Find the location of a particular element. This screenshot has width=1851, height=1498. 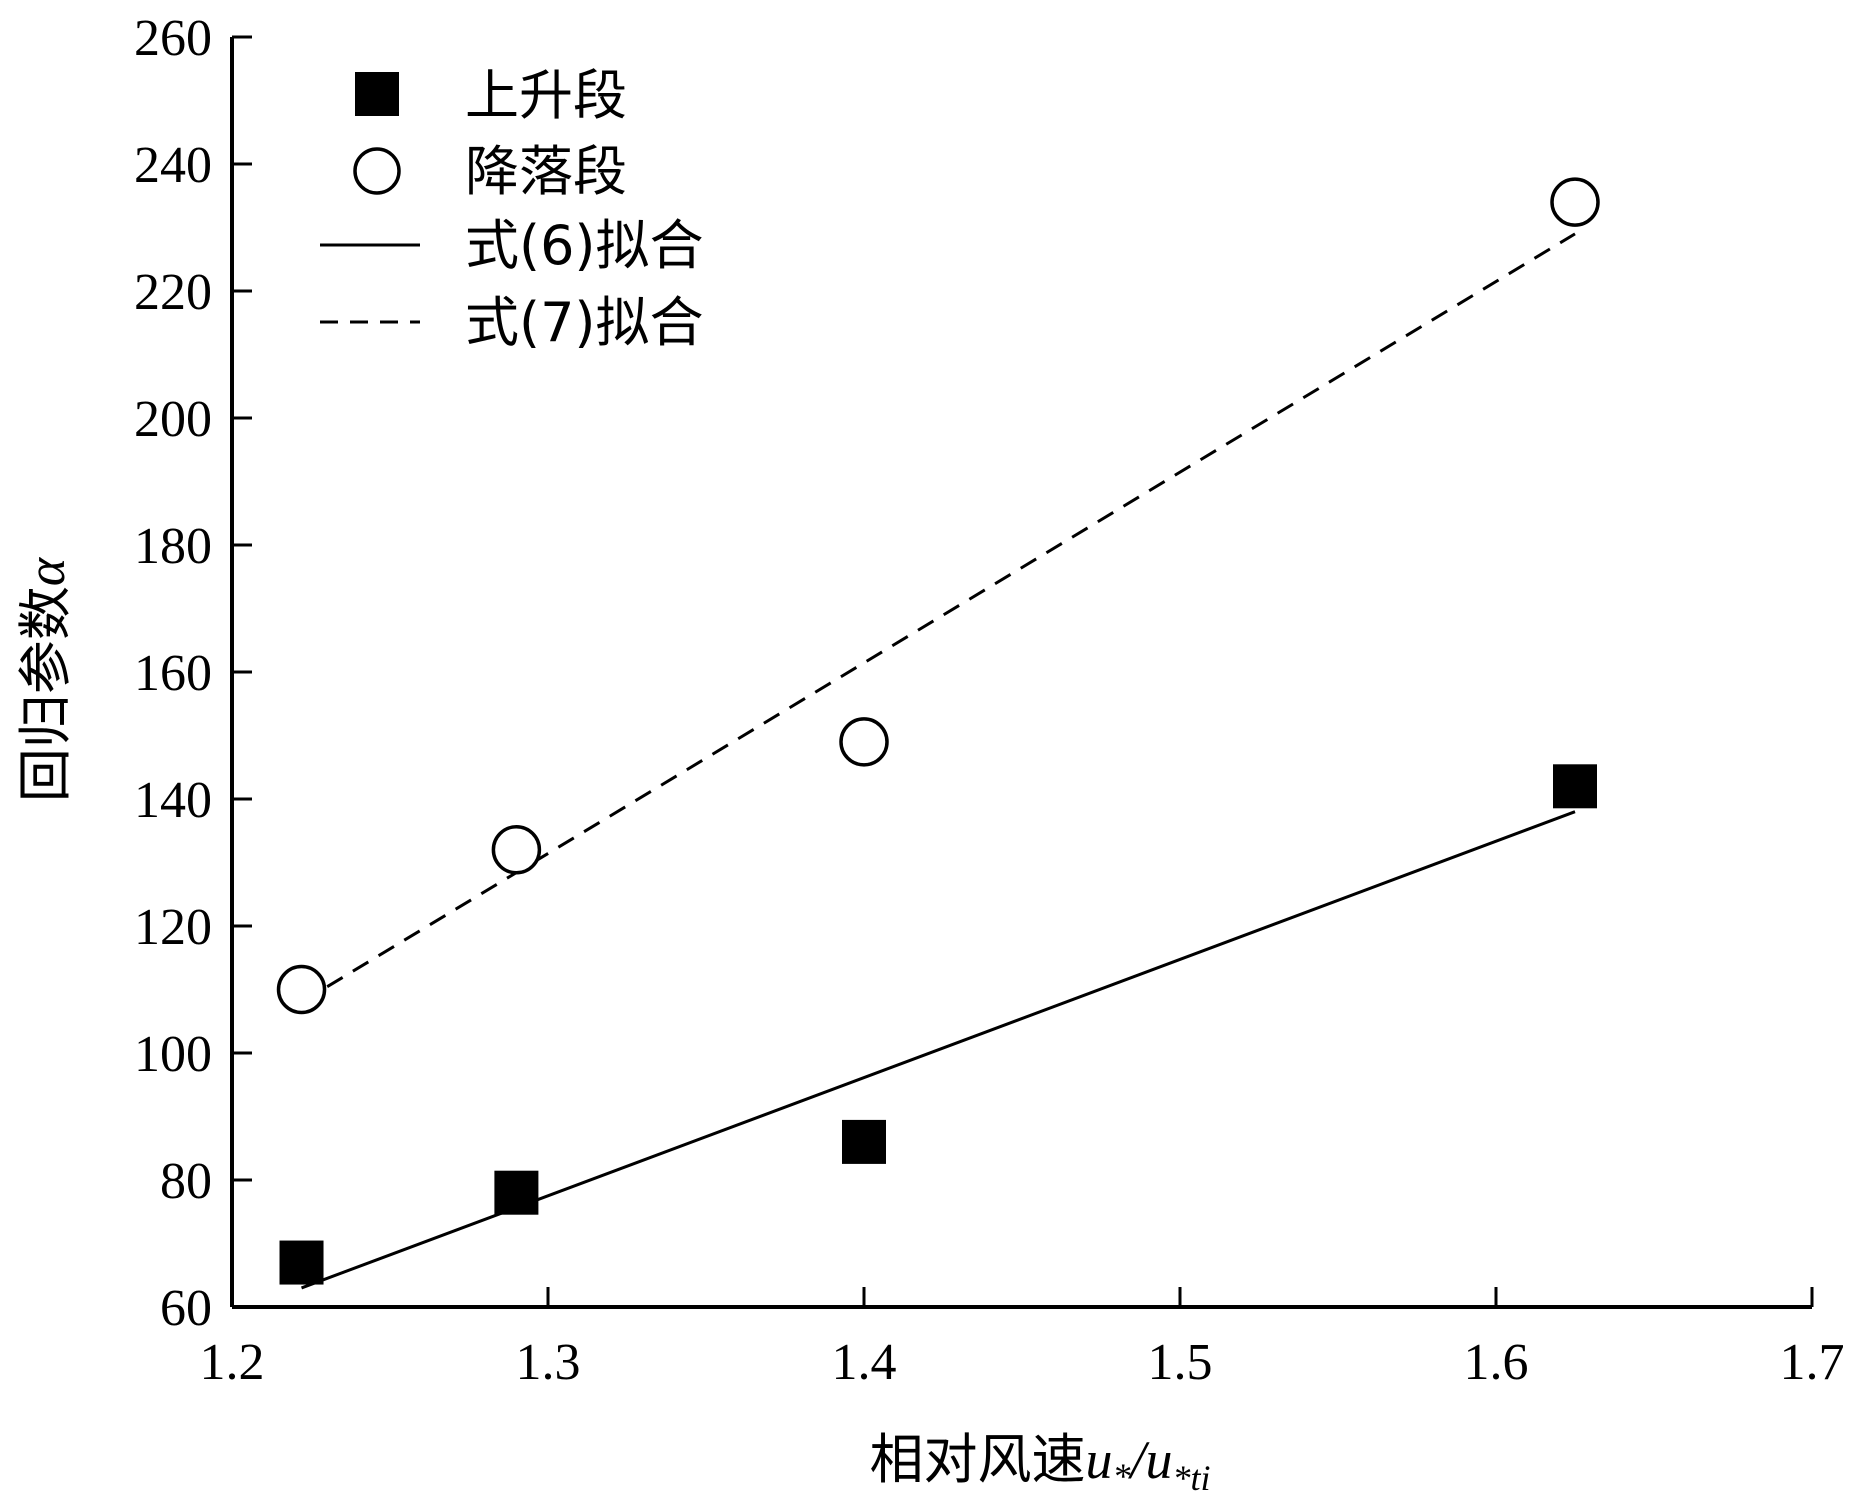

y-tick-label: 140 is located at coordinates (173, 800).